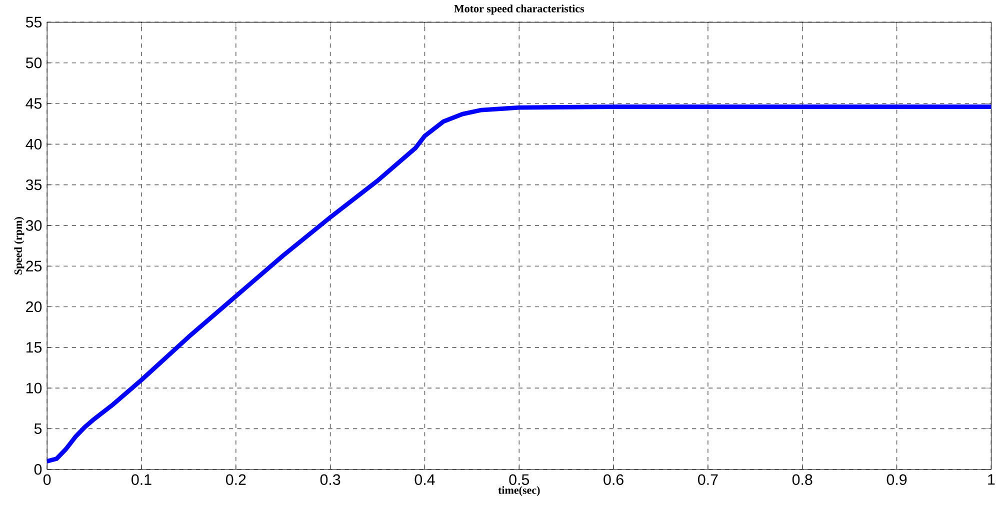 The height and width of the screenshot is (511, 1000). Describe the element at coordinates (34, 144) in the screenshot. I see `y-tick-label: 40` at that location.